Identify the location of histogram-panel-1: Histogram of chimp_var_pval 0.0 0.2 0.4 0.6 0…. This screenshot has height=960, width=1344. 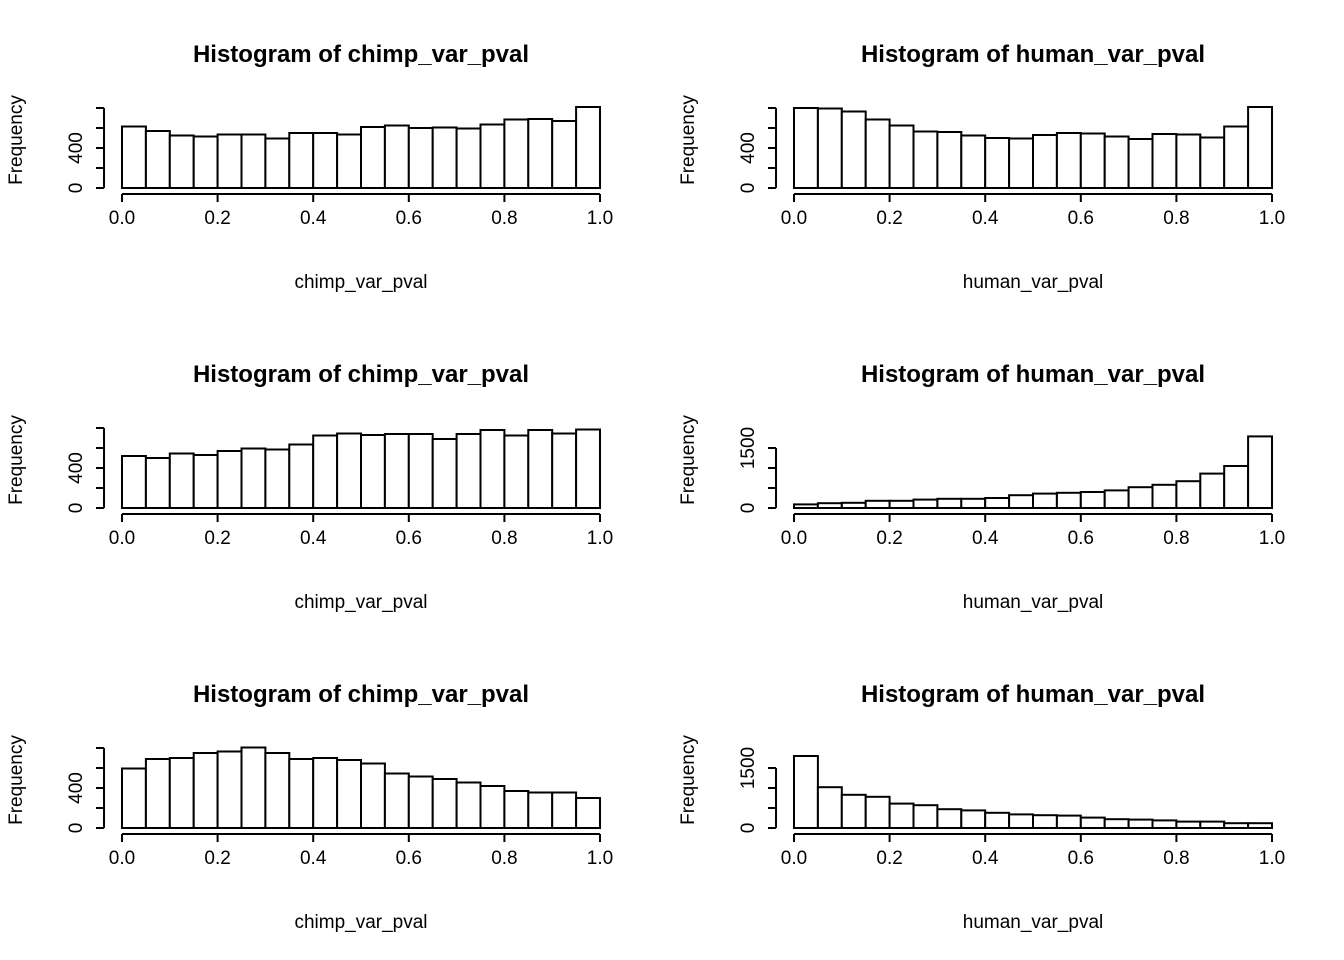
(309, 167).